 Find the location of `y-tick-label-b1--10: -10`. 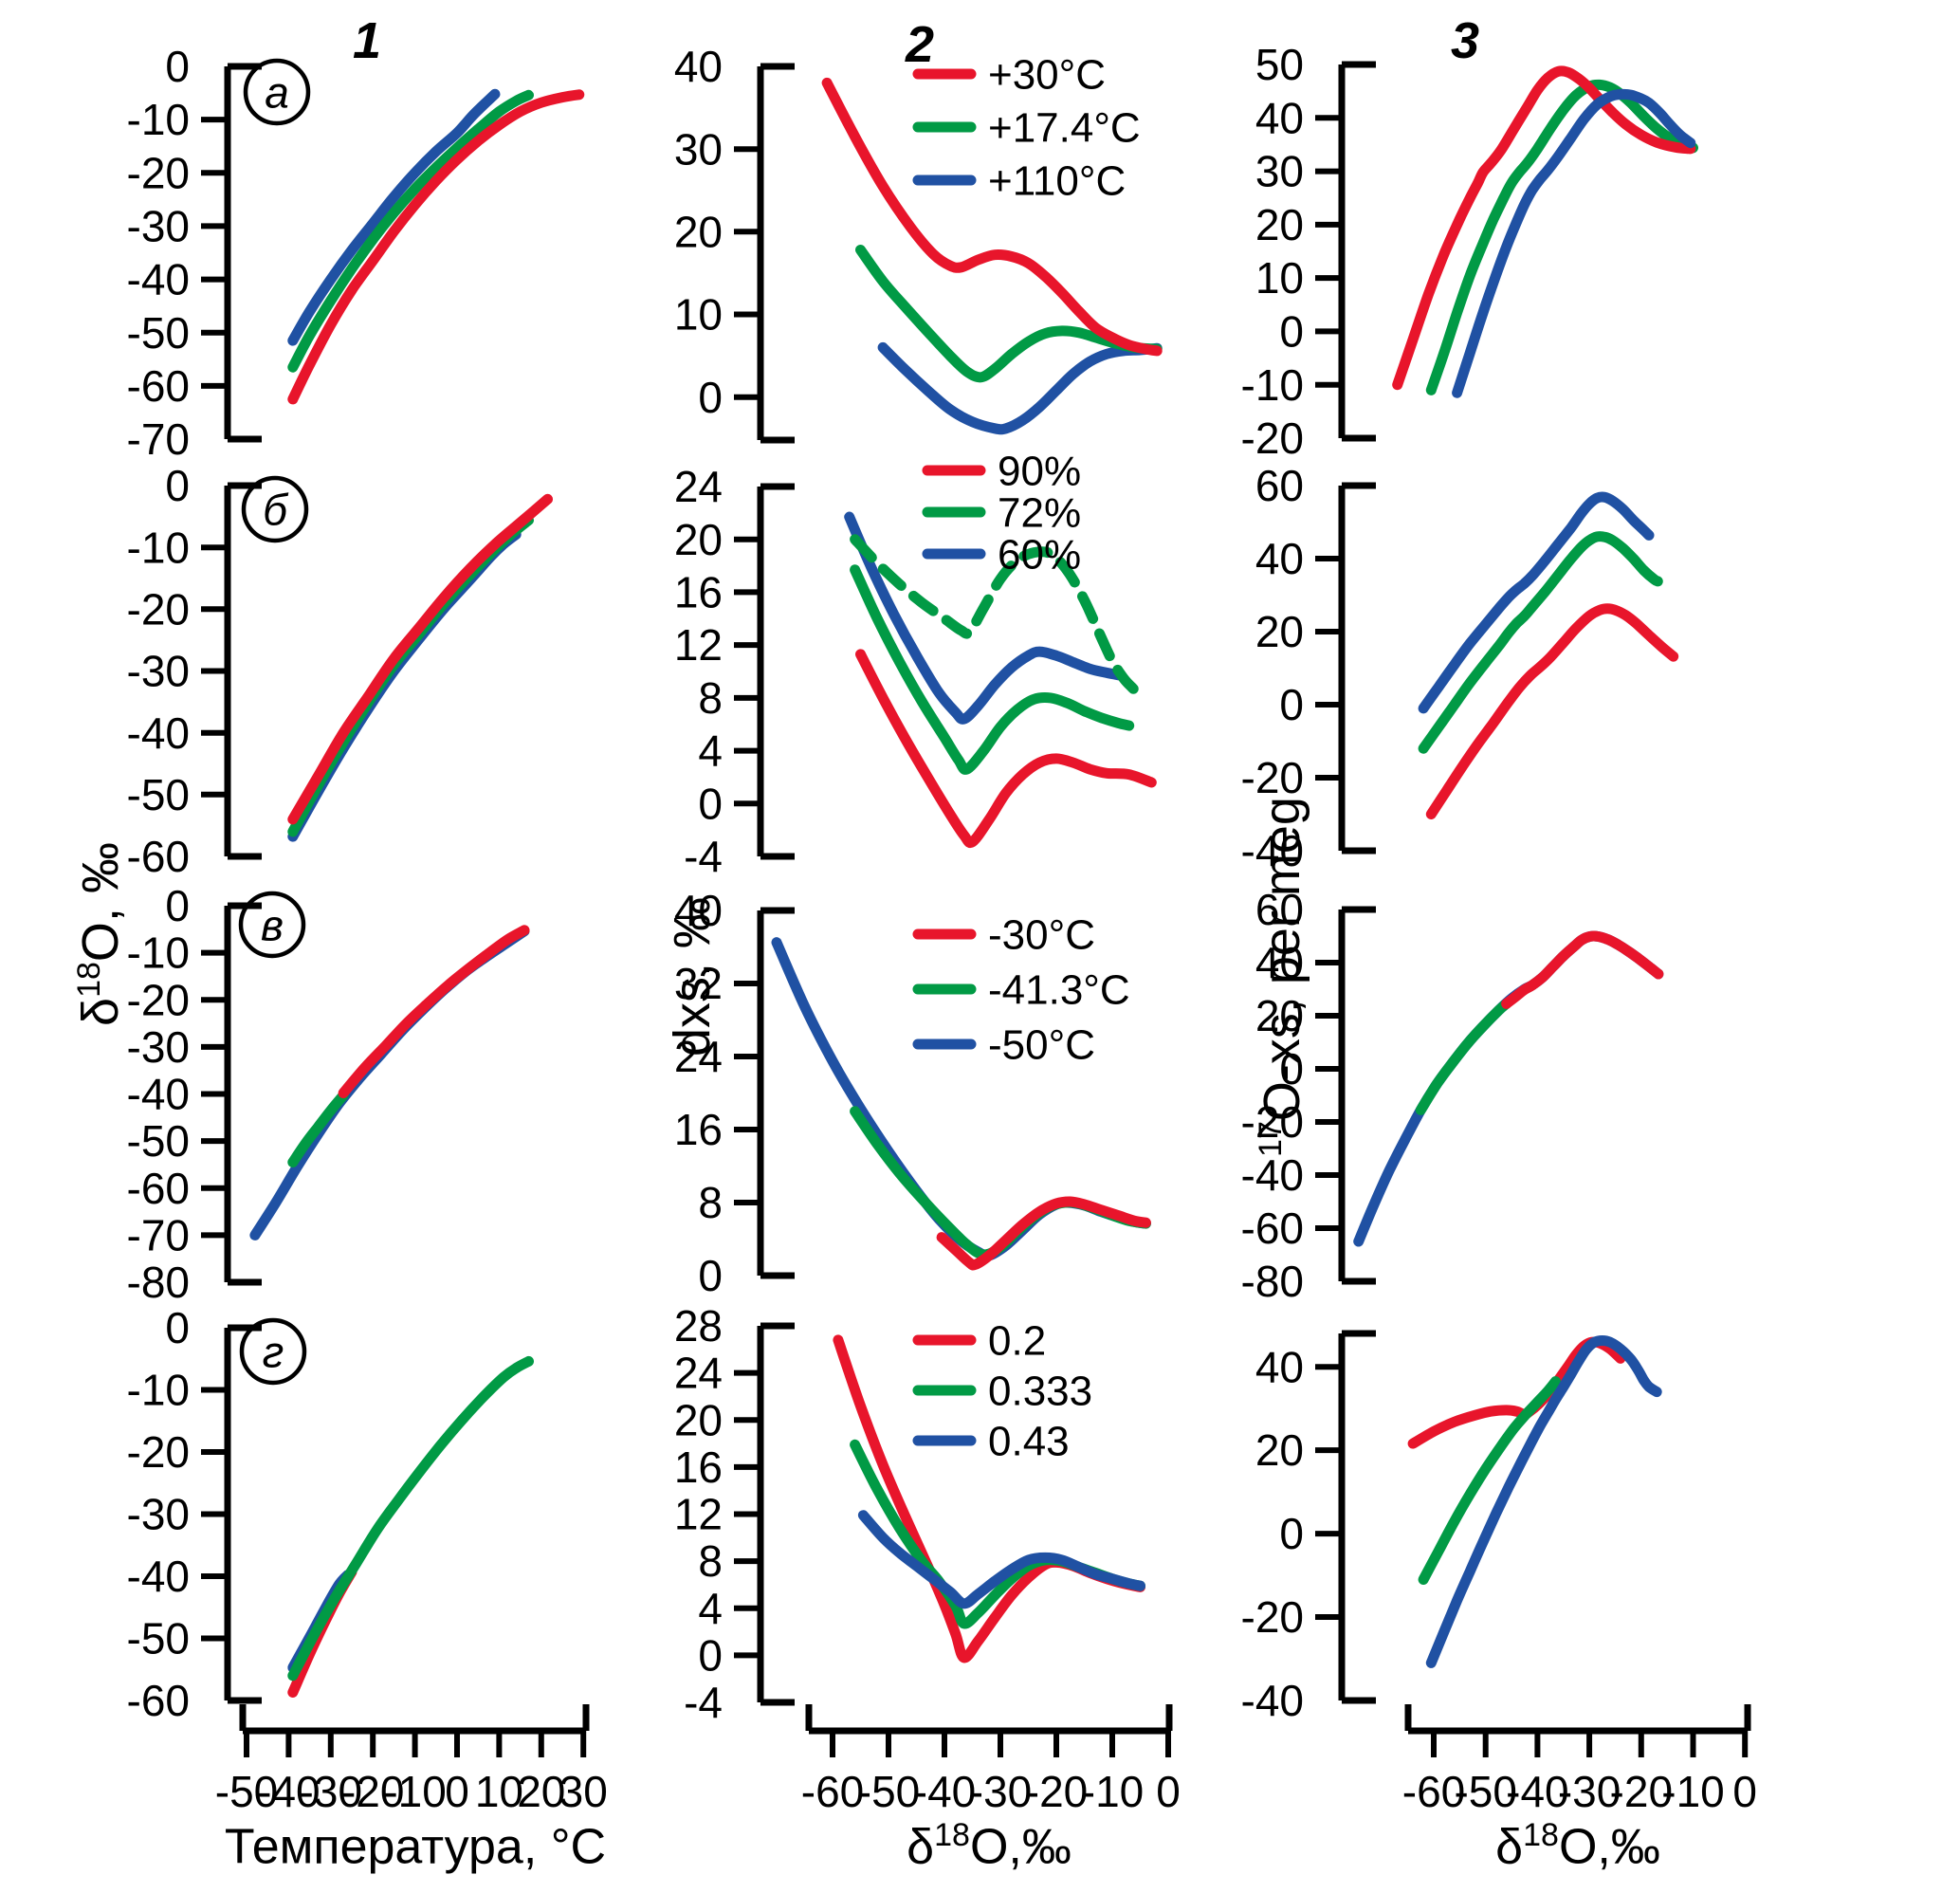

y-tick-label-b1--10: -10 is located at coordinates (158, 547).